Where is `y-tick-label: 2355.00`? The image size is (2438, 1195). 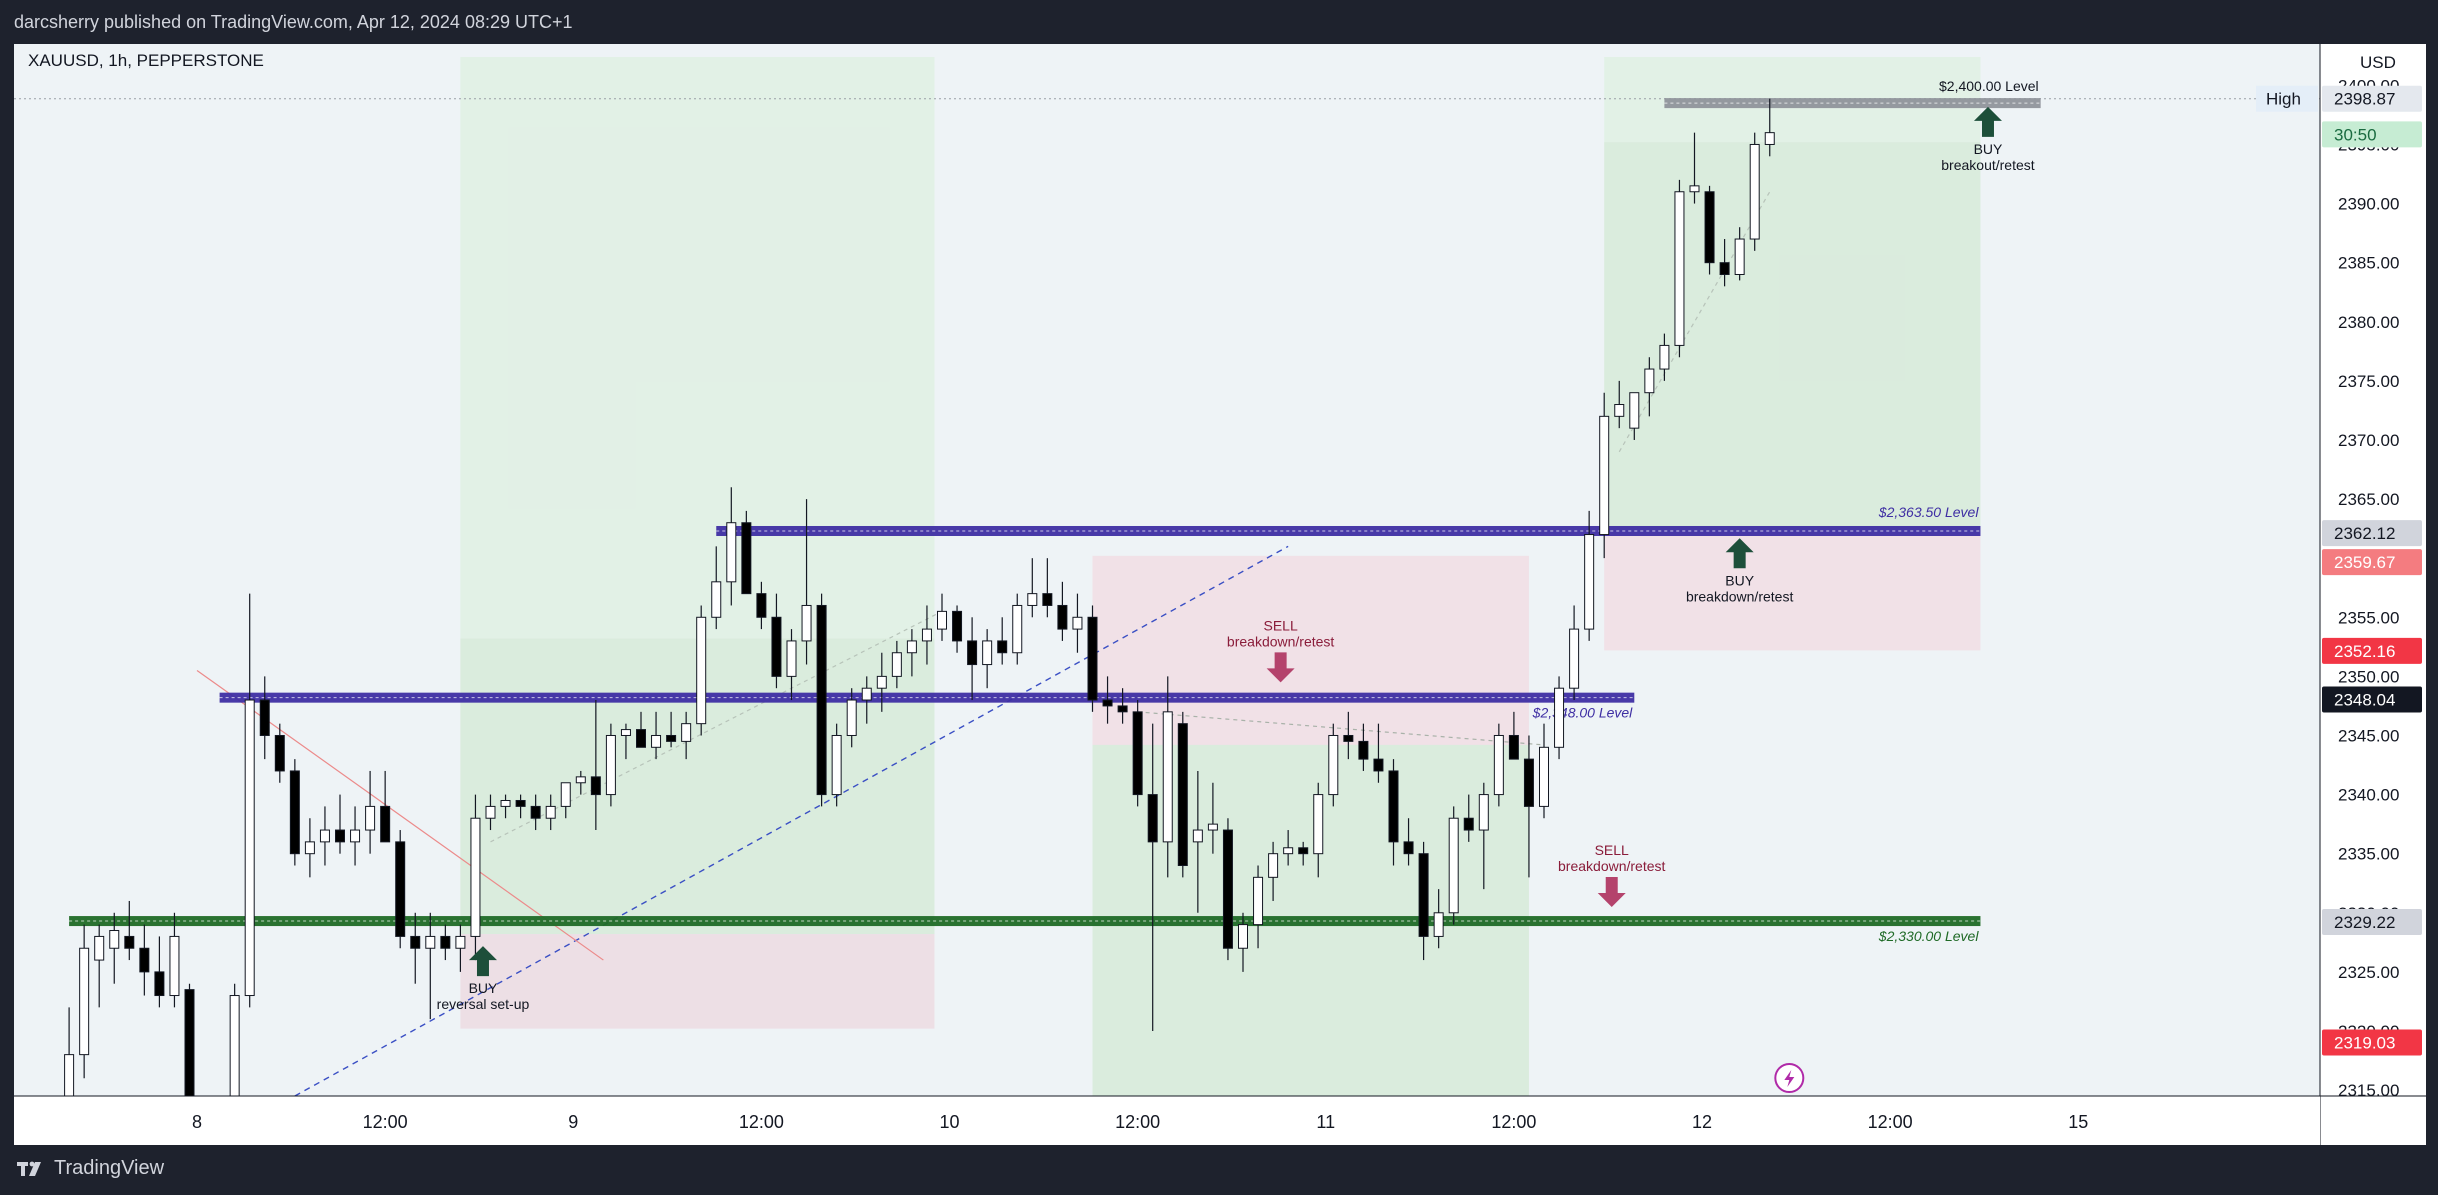
y-tick-label: 2355.00 is located at coordinates (2368, 617).